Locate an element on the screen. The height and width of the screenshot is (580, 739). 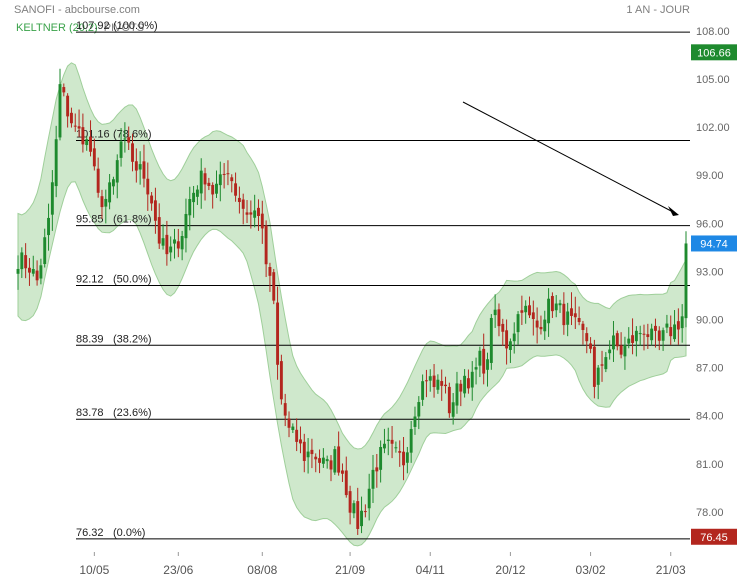
keltner-legend: KELTNER (20,2) is located at coordinates (57, 28).